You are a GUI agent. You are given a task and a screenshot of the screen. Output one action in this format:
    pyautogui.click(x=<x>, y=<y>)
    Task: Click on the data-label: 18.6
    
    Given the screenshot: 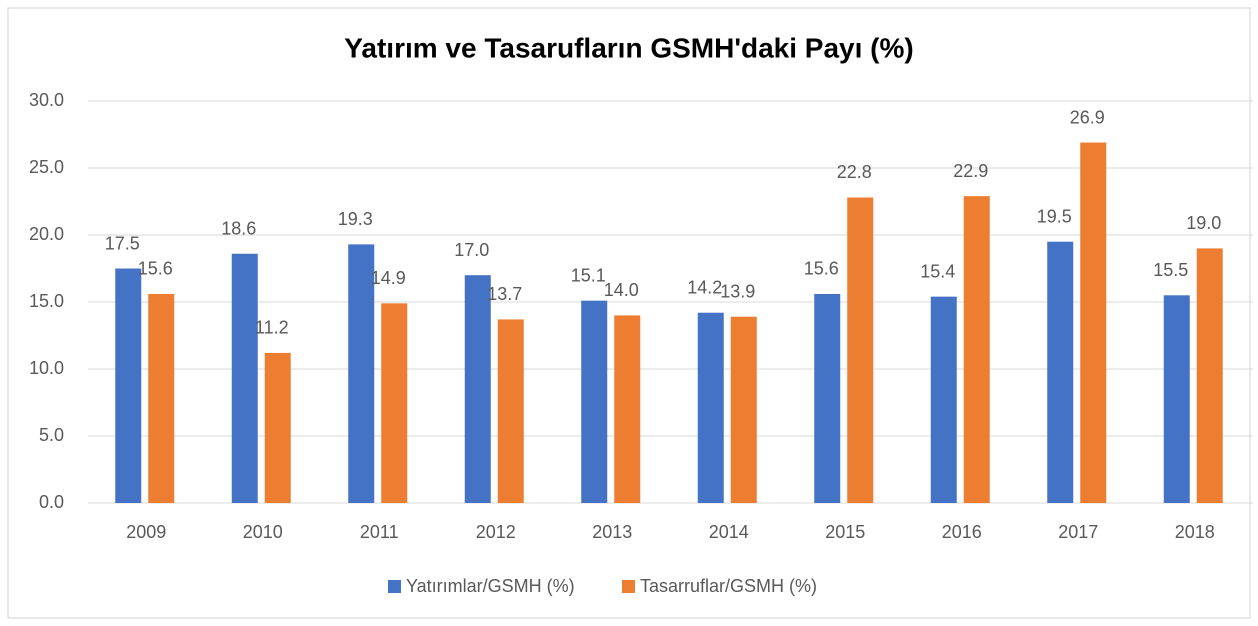 What is the action you would take?
    pyautogui.click(x=238, y=229)
    